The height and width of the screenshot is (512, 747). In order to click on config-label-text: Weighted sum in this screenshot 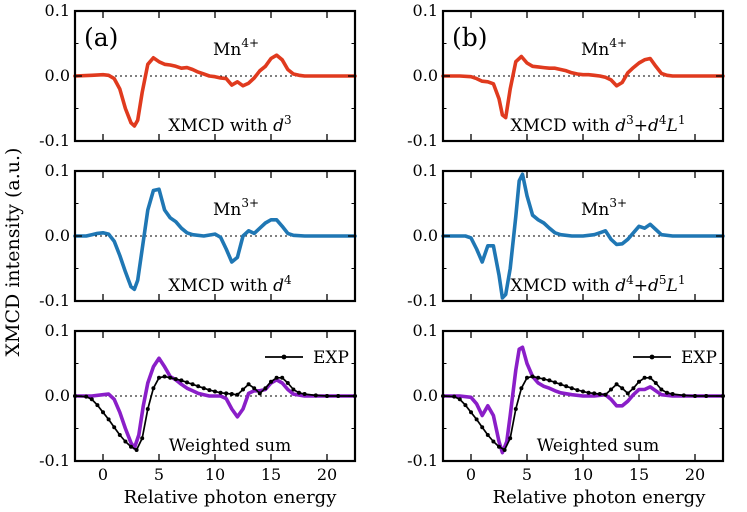, I will do `click(230, 446)`.